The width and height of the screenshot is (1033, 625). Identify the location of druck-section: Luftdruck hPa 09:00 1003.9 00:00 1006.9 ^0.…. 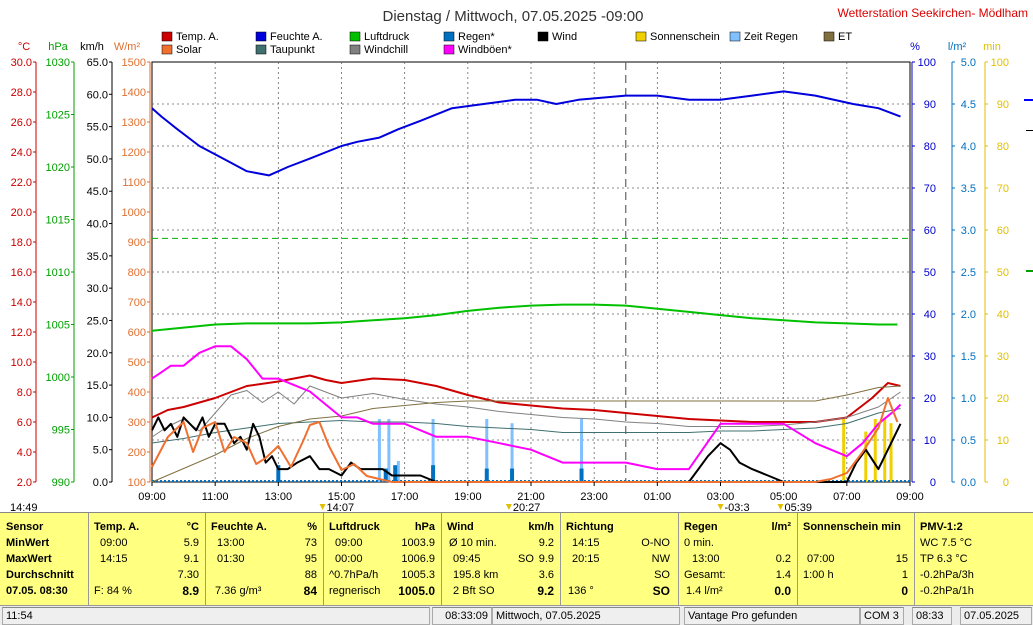
(382, 559).